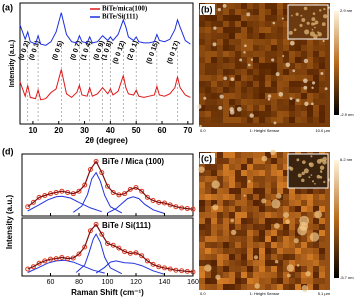 Image resolution: width=358 pixels, height=302 pixels. What do you see at coordinates (84, 130) in the screenshot?
I see `x-tick-label: 30` at bounding box center [84, 130].